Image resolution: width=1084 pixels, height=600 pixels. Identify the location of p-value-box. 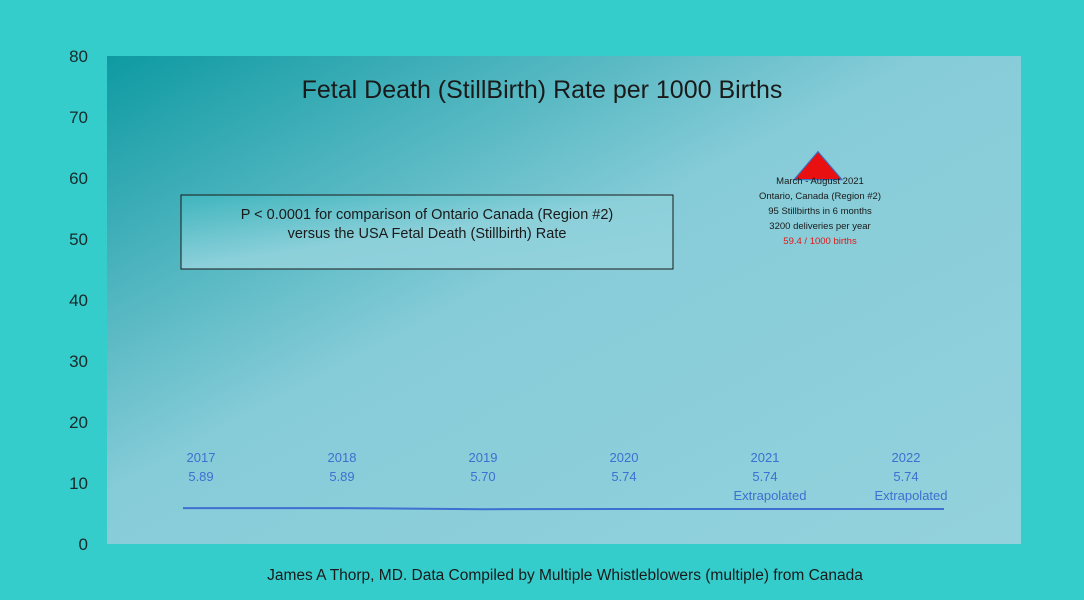
(427, 232).